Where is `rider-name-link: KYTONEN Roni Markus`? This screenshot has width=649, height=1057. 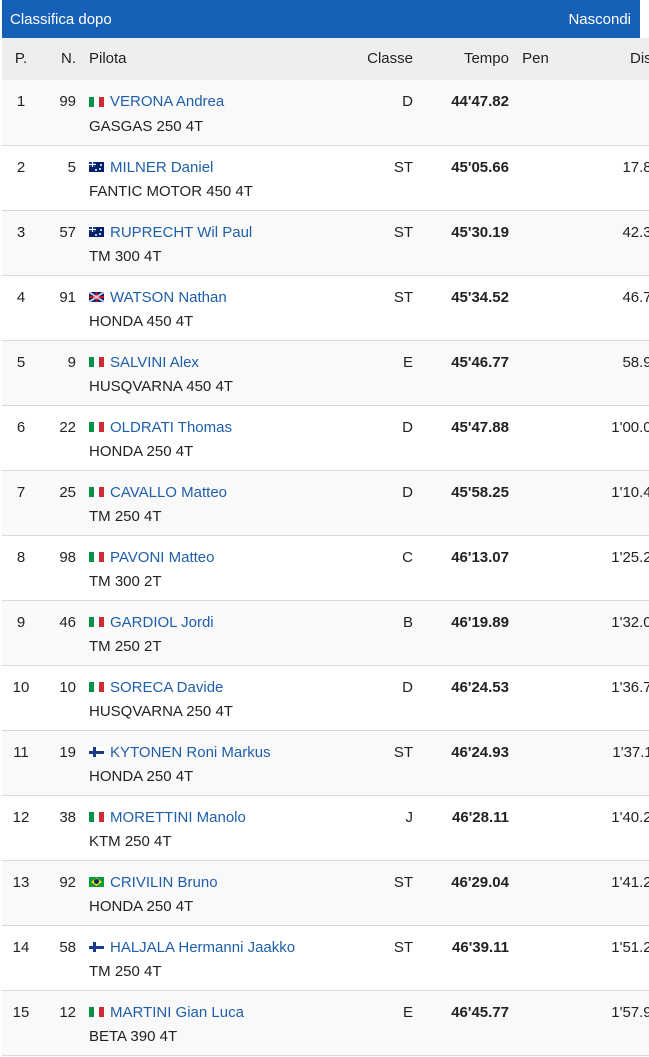 rider-name-link: KYTONEN Roni Markus is located at coordinates (180, 752).